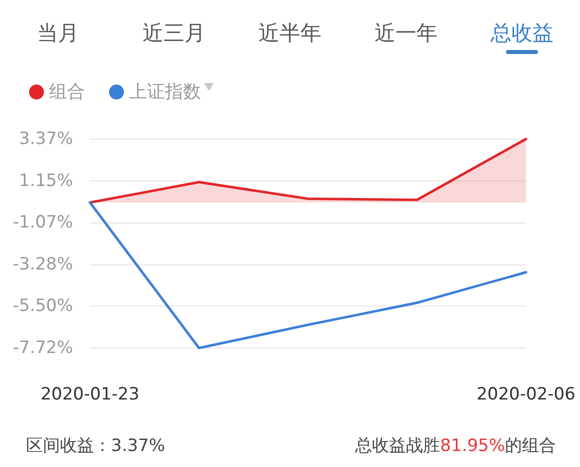 This screenshot has width=580, height=467. What do you see at coordinates (58, 33) in the screenshot?
I see `text: 当月` at bounding box center [58, 33].